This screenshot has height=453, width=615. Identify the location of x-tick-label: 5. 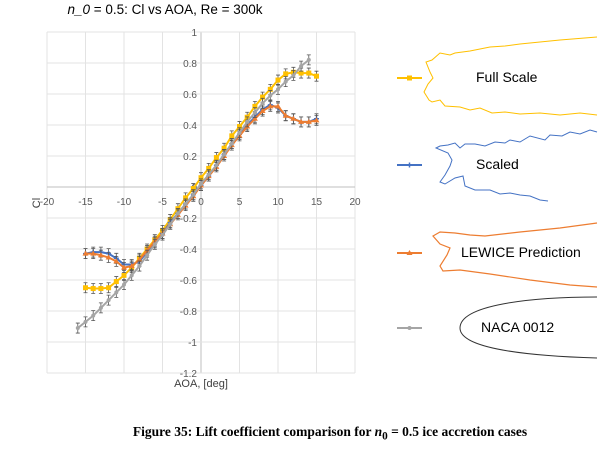
(240, 202).